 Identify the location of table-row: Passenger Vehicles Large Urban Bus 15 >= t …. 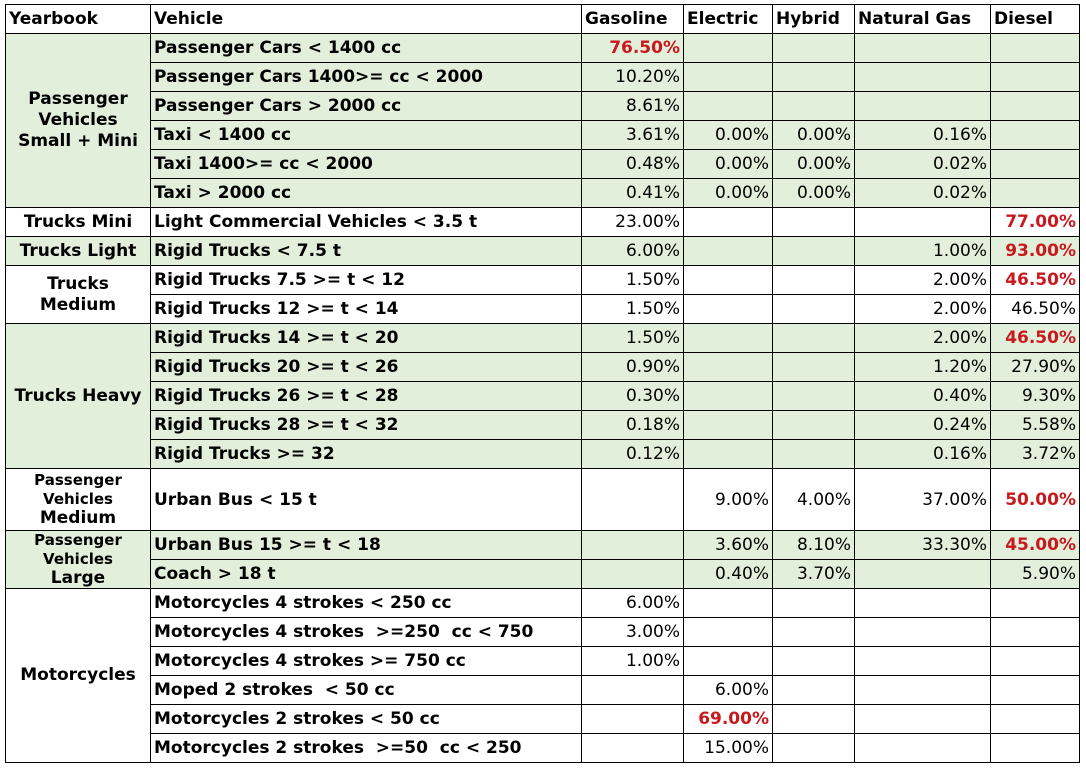
(543, 545).